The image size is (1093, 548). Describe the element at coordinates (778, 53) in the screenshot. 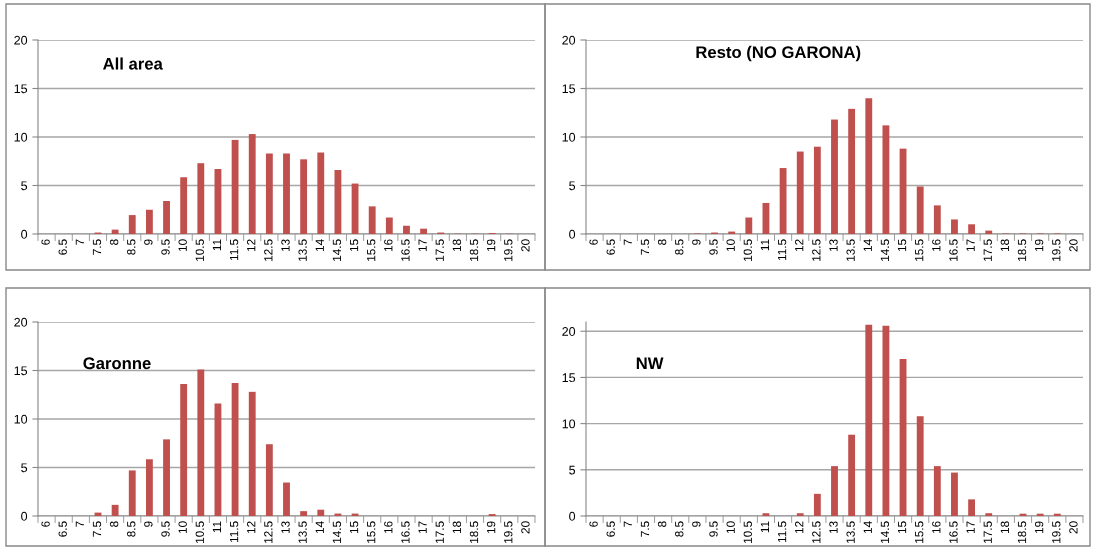

I see `chart-title: Resto (NO GARONA)` at that location.